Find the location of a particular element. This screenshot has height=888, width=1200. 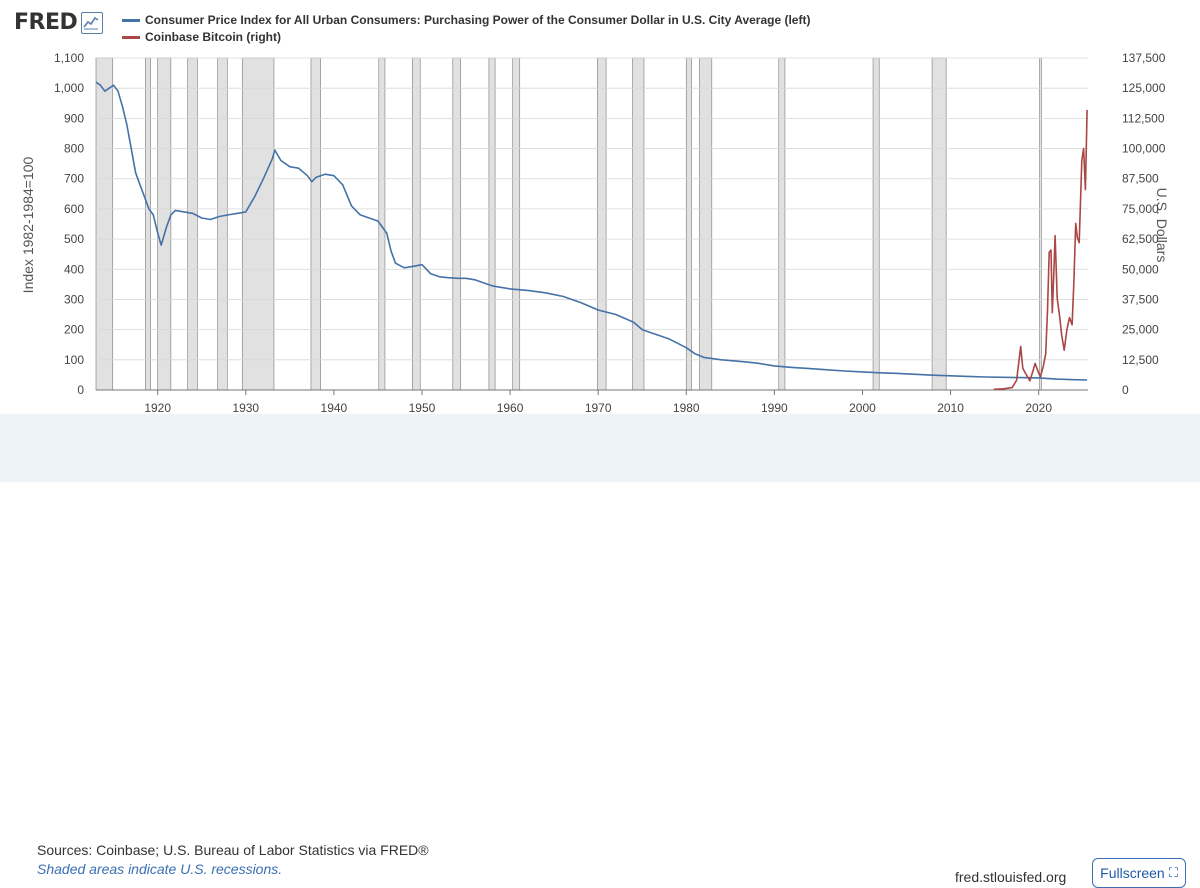

y-tick-label-right: 100,000 is located at coordinates (1144, 149).